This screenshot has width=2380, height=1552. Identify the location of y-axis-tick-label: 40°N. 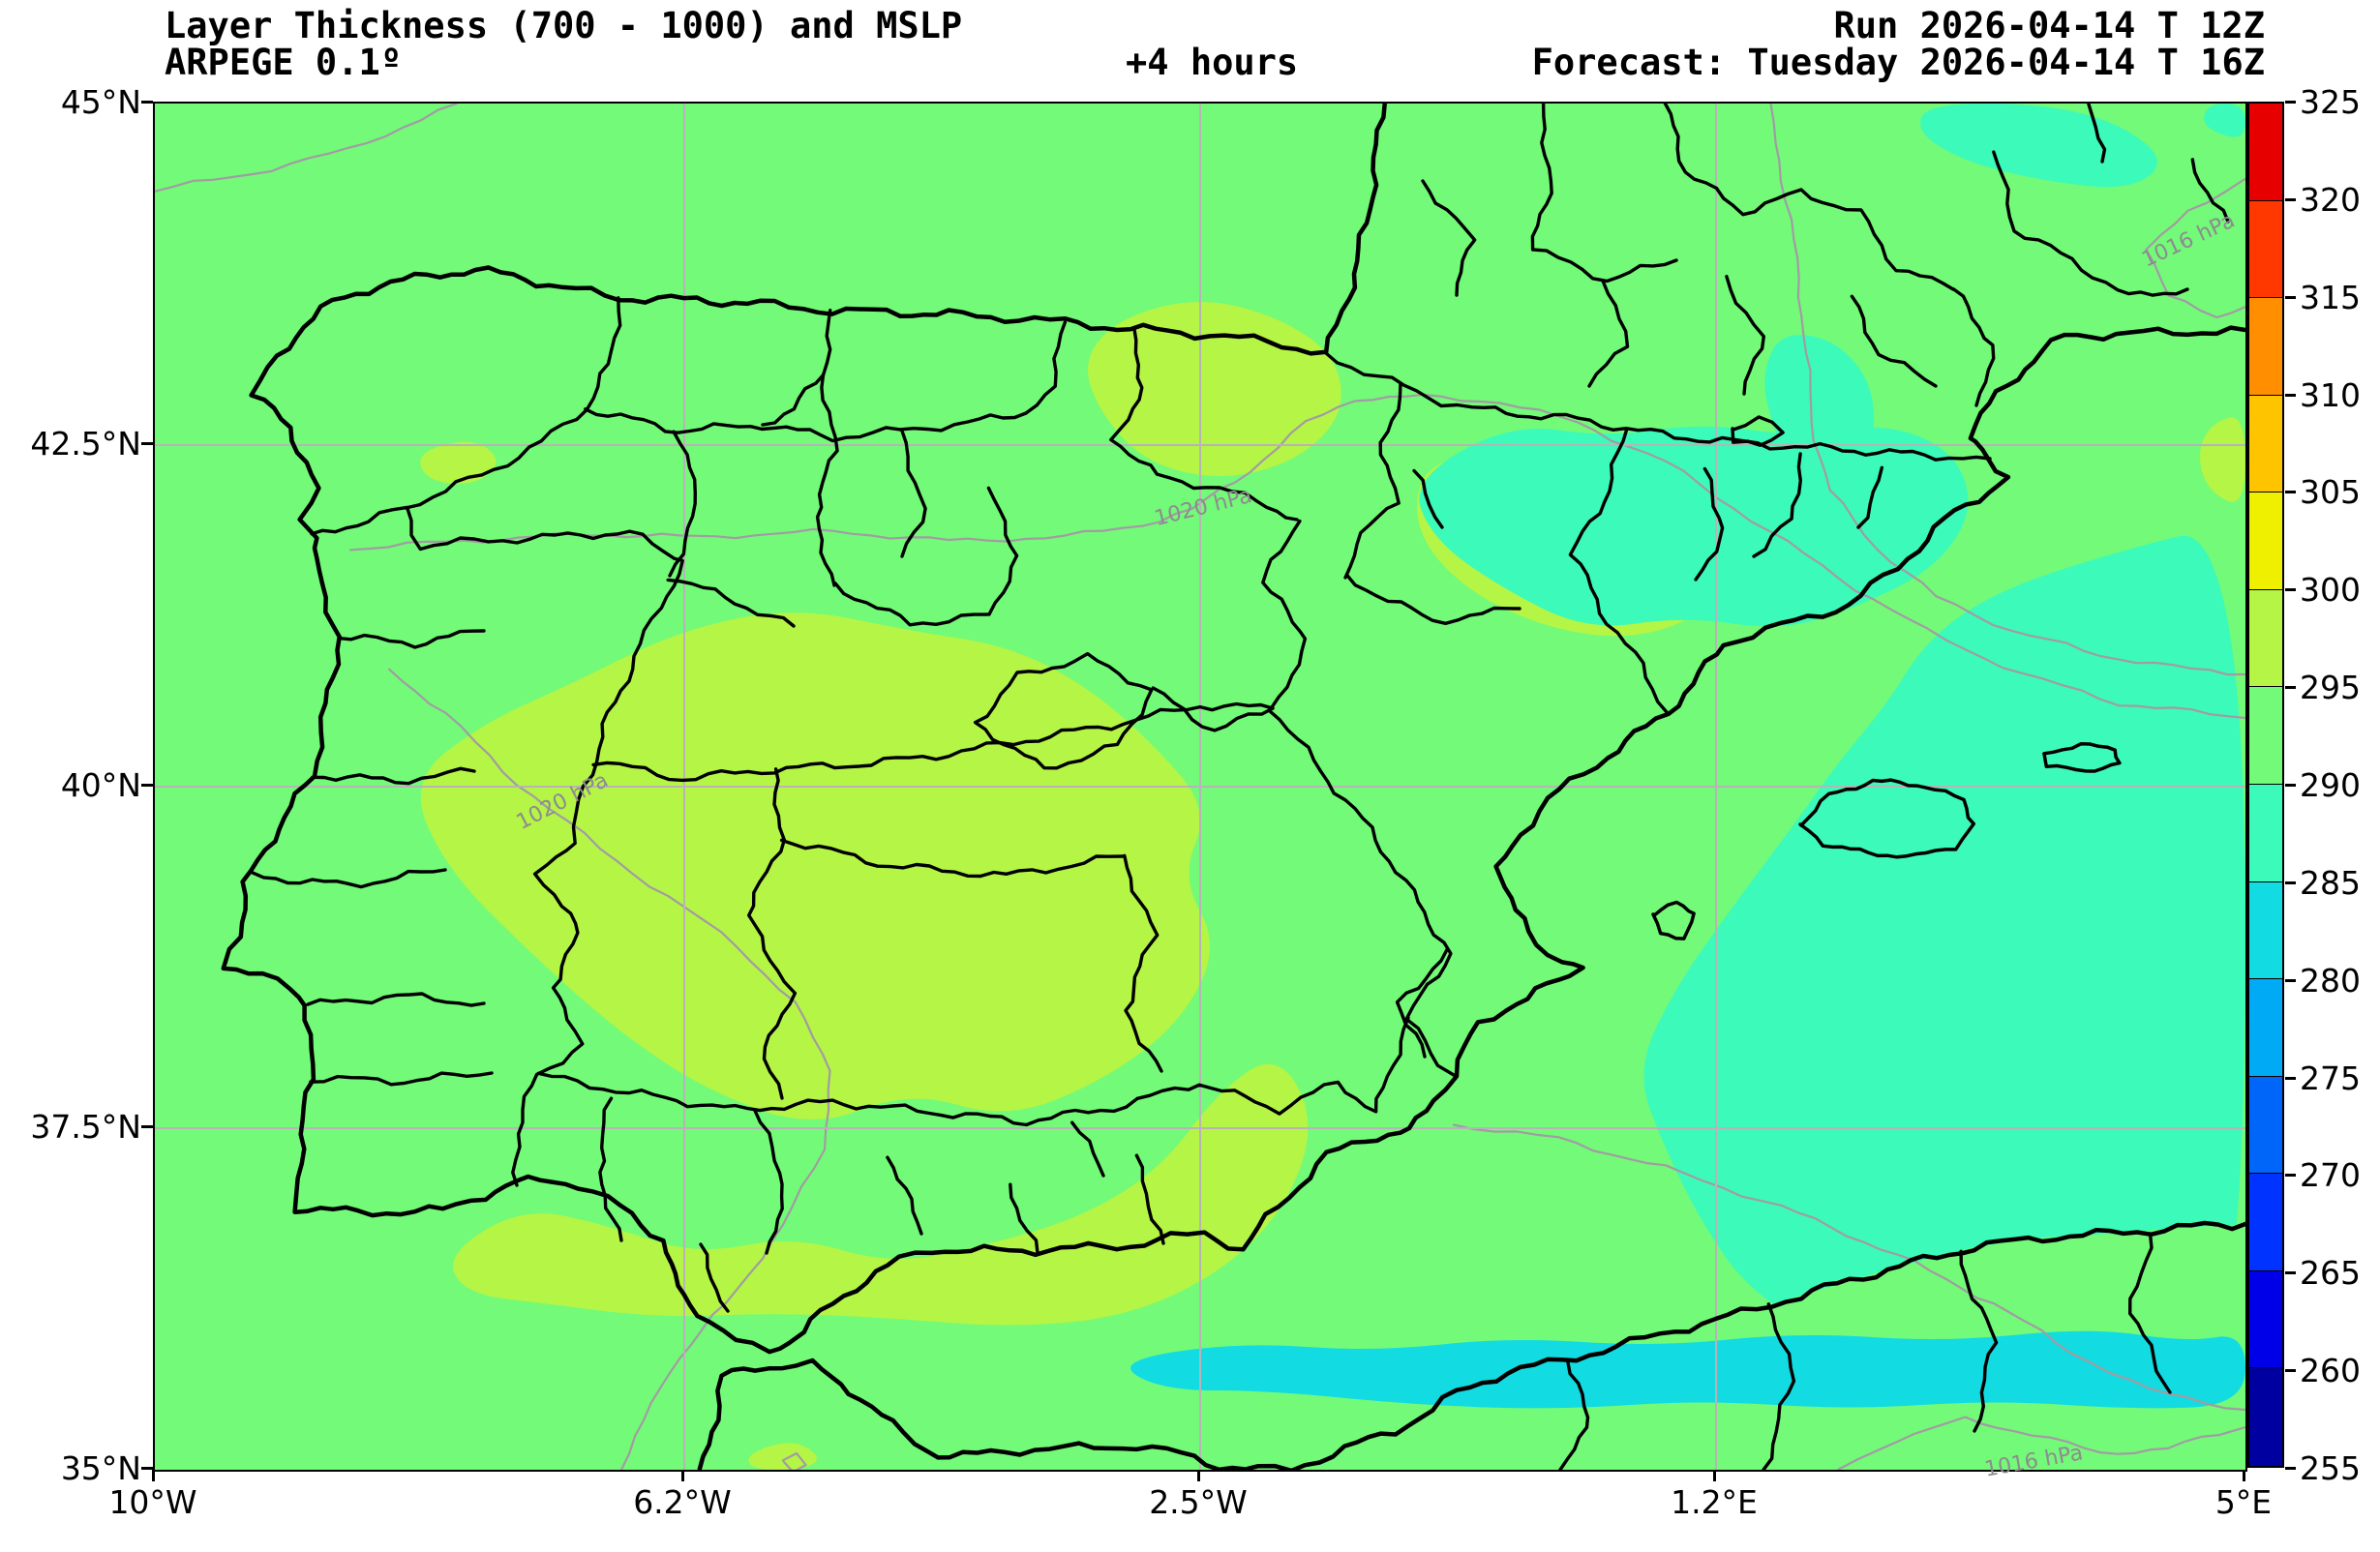
(101, 785).